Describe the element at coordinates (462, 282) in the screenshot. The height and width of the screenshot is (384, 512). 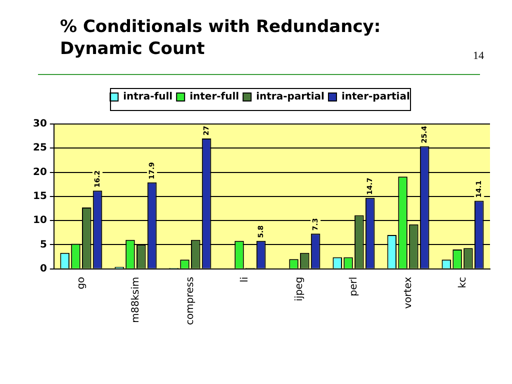
I see `x-tick-label: kc` at that location.